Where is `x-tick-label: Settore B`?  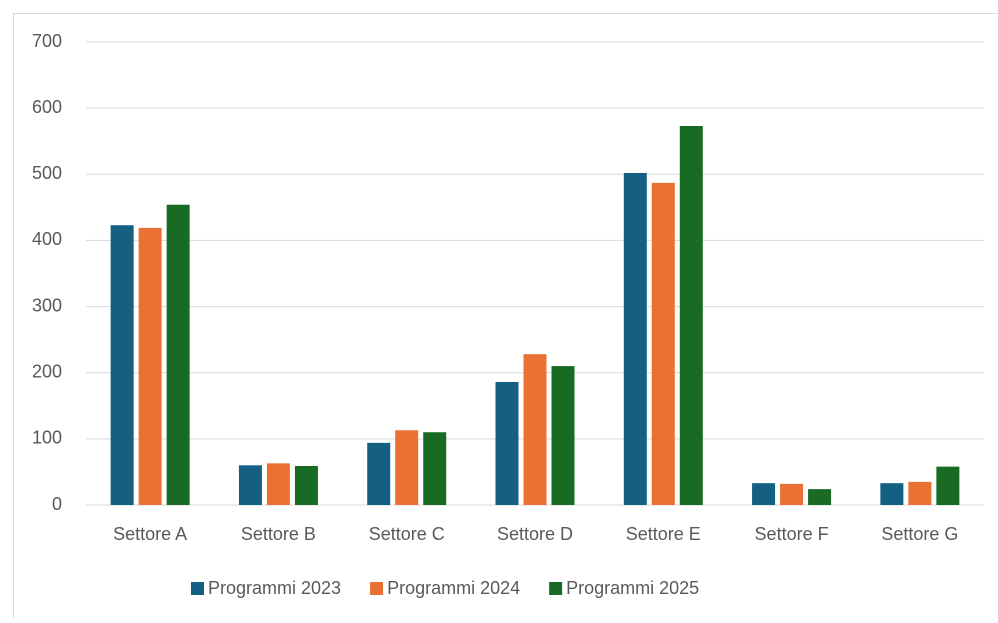
x-tick-label: Settore B is located at coordinates (278, 534).